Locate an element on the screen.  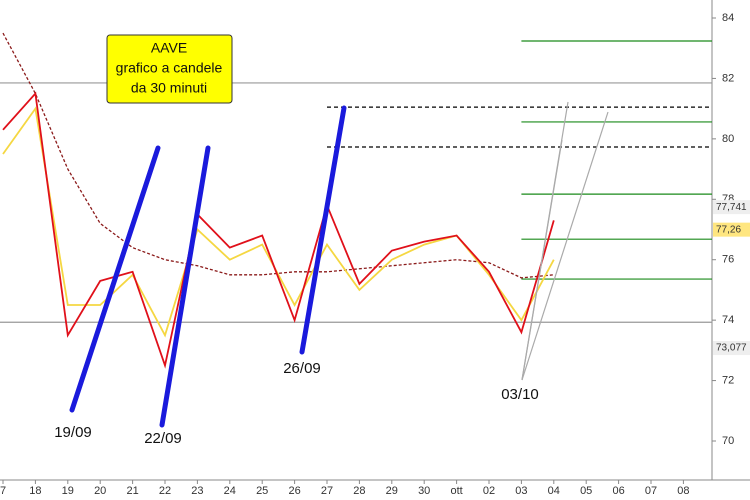
x-tick-label: 06 is located at coordinates (618, 491).